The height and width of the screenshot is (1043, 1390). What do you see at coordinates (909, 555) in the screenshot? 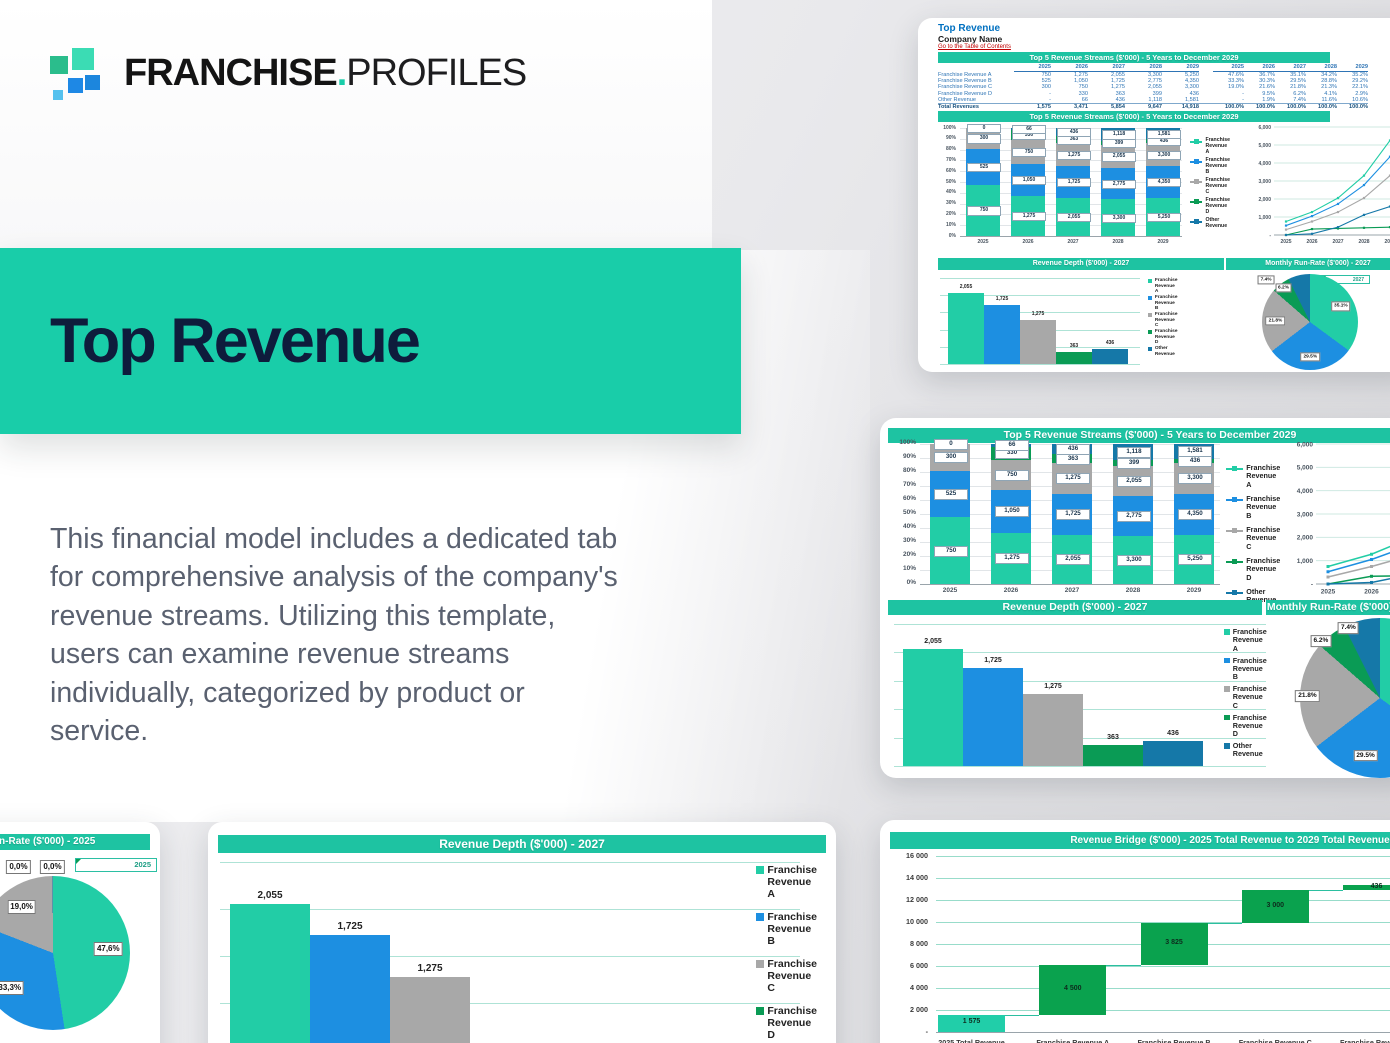
I see `y-axis-label: 20%` at bounding box center [909, 555].